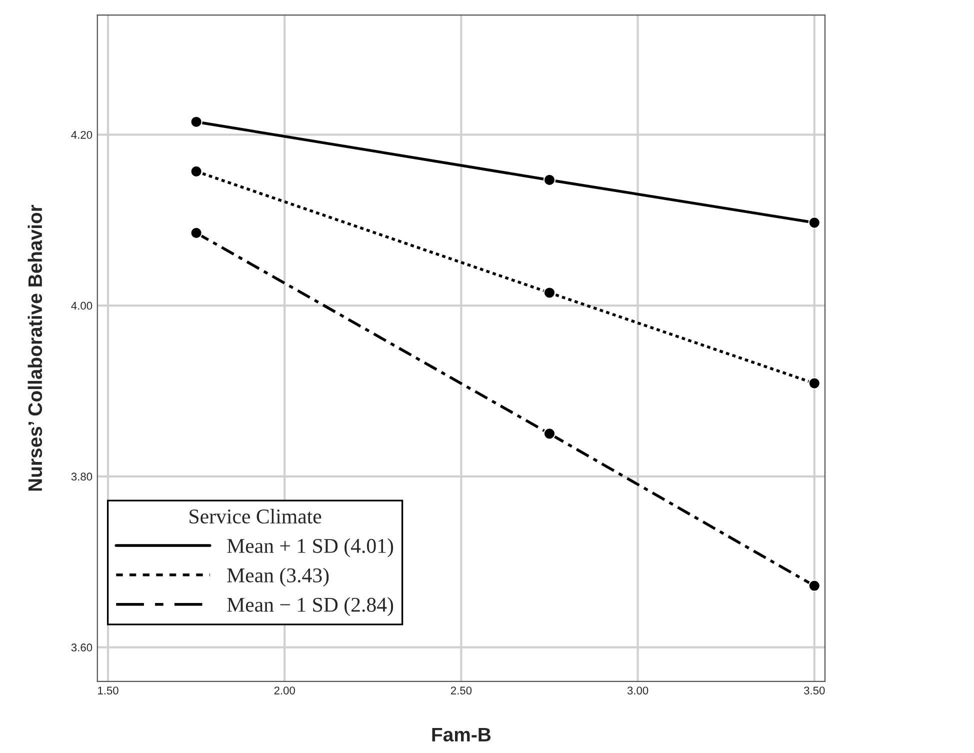  What do you see at coordinates (461, 690) in the screenshot?
I see `x-tick-label: 2.50` at bounding box center [461, 690].